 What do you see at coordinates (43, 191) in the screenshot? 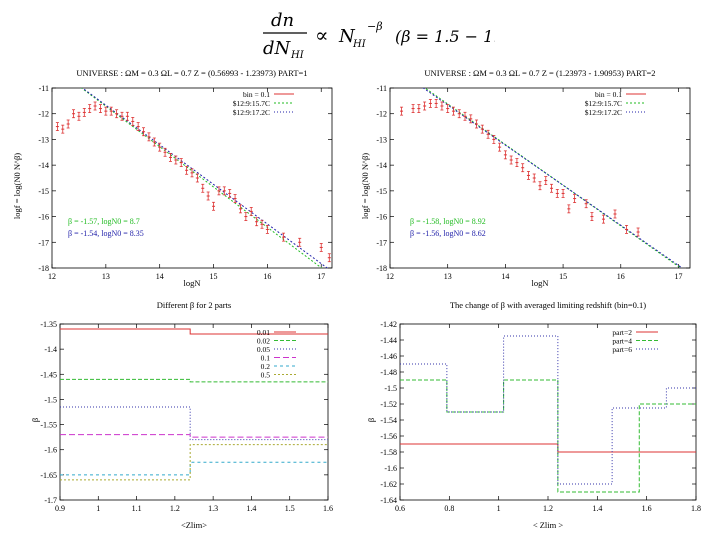
I see `y-tick-label: -15` at bounding box center [43, 191].